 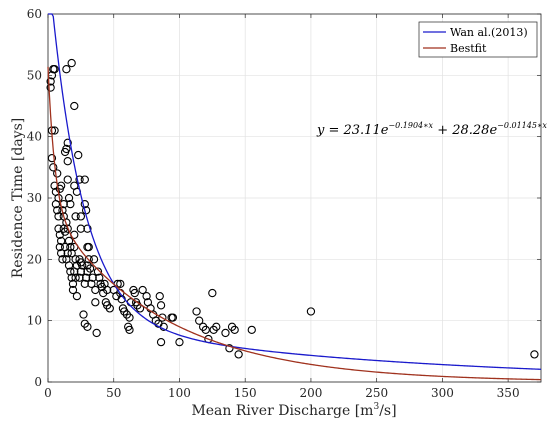 I want to click on y-tick-label: 30, so click(x=34, y=198).